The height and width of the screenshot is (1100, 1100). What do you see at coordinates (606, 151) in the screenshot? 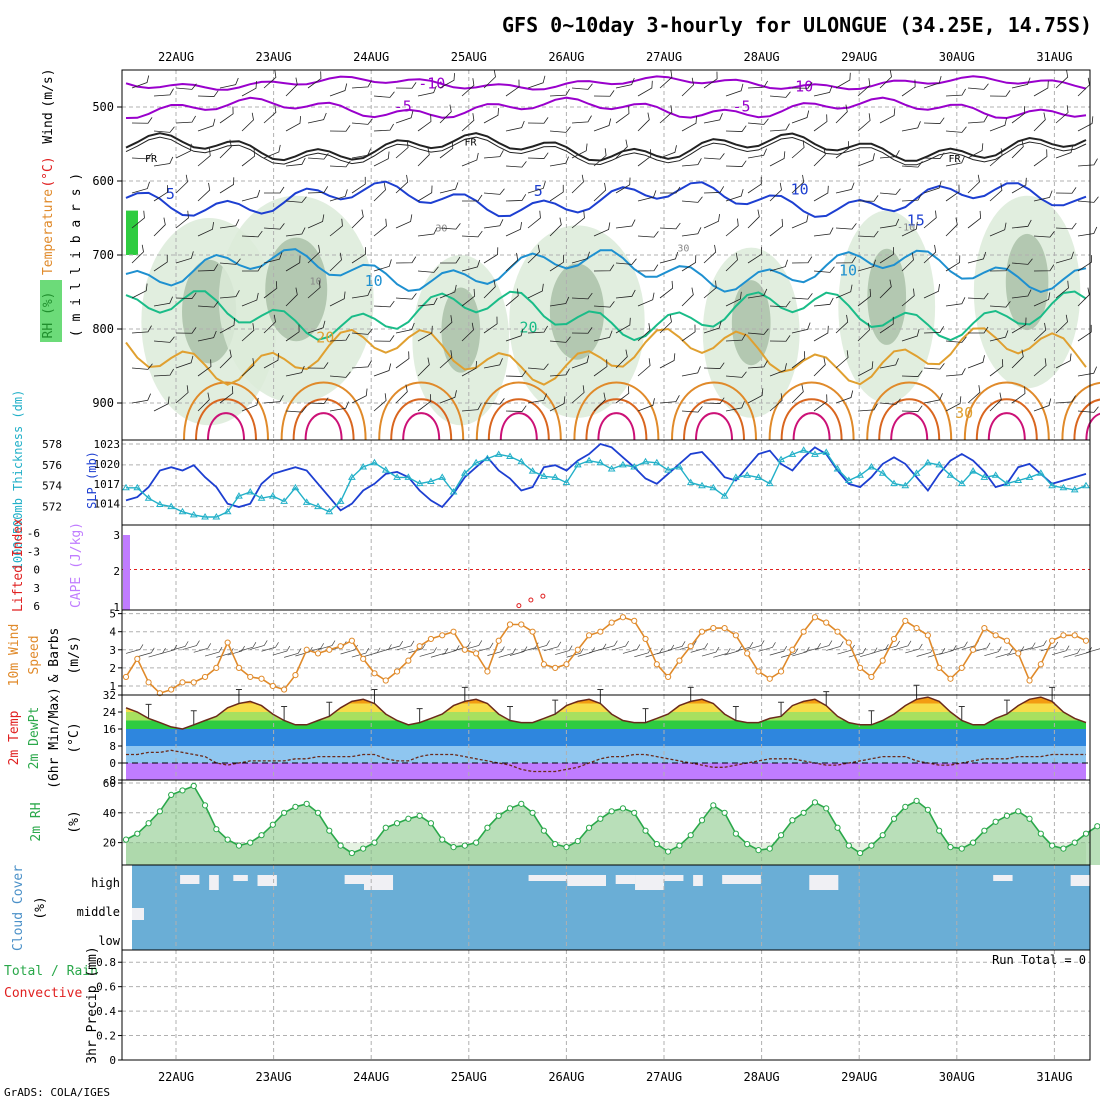
I see `isotherm-line-double` at bounding box center [606, 151].